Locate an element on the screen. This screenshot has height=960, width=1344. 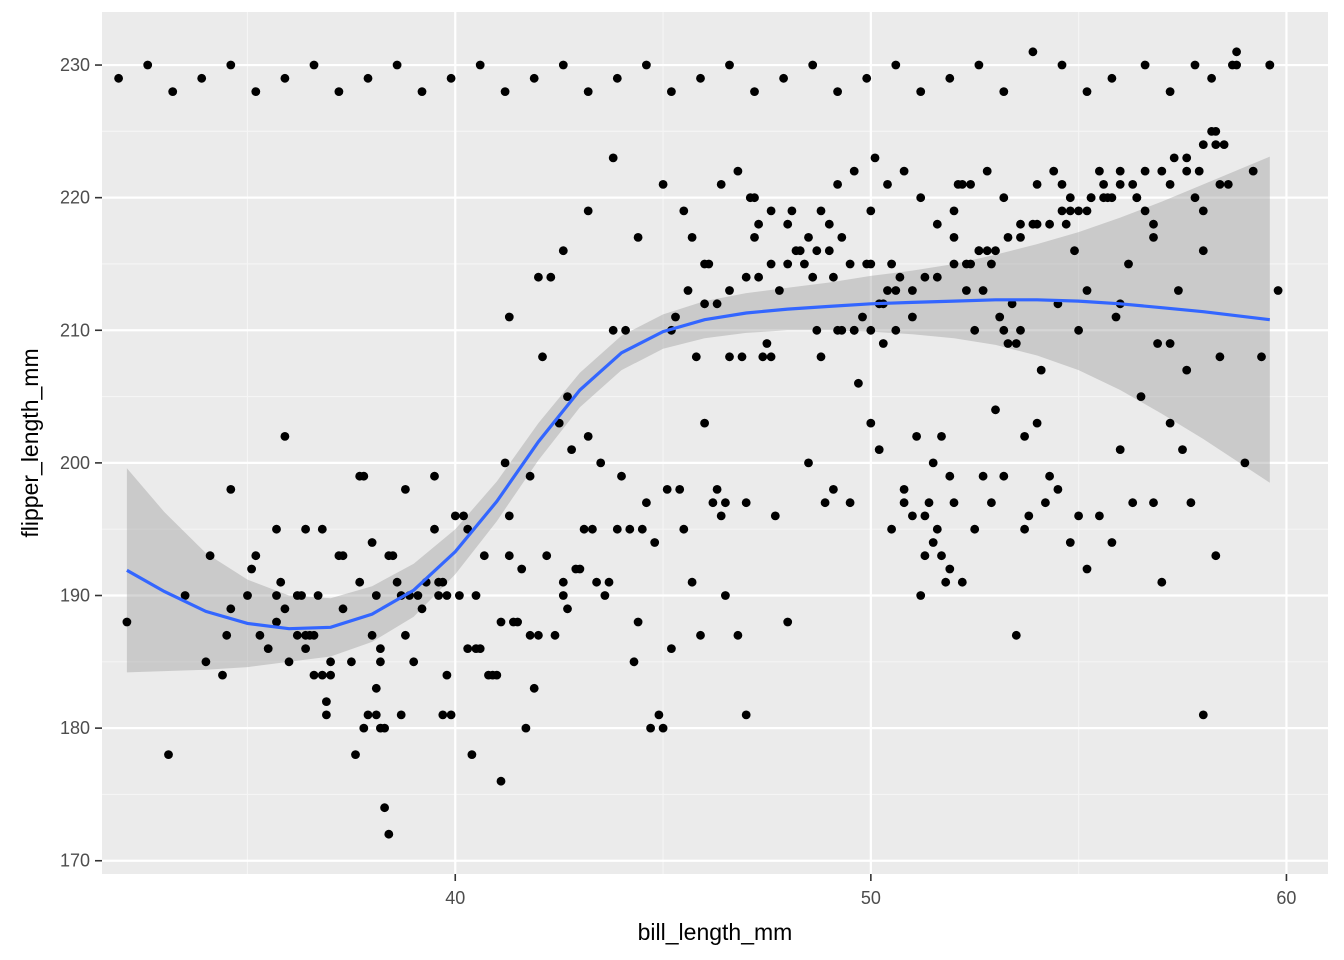
y-tick-label: 180 is located at coordinates (75, 728).